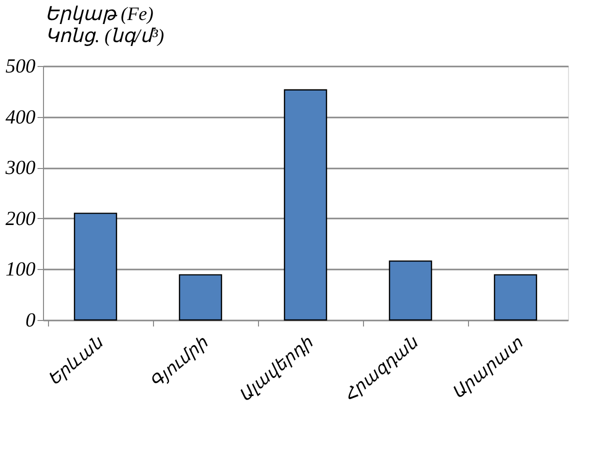 The height and width of the screenshot is (474, 609). What do you see at coordinates (104, 36) in the screenshot?
I see `chart-subtitle: Կոնց. (նգ/մ³)` at bounding box center [104, 36].